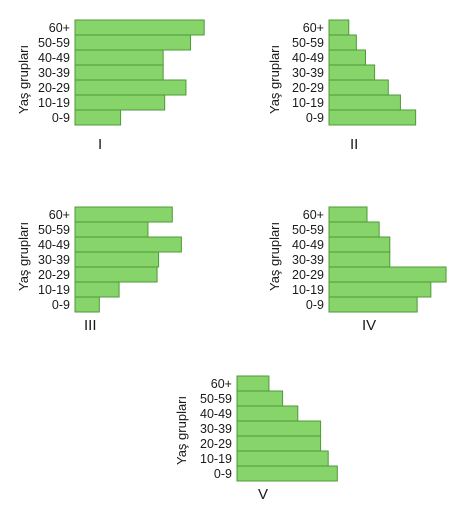 The image size is (459, 530). What do you see at coordinates (100, 144) in the screenshot?
I see `chart-label: I` at bounding box center [100, 144].